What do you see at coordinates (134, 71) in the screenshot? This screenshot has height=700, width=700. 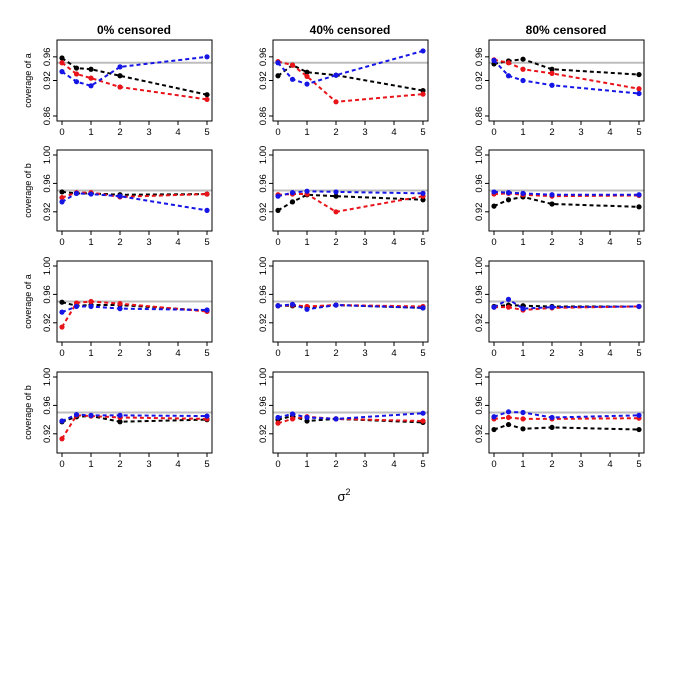 I see `series-line-blue` at bounding box center [134, 71].